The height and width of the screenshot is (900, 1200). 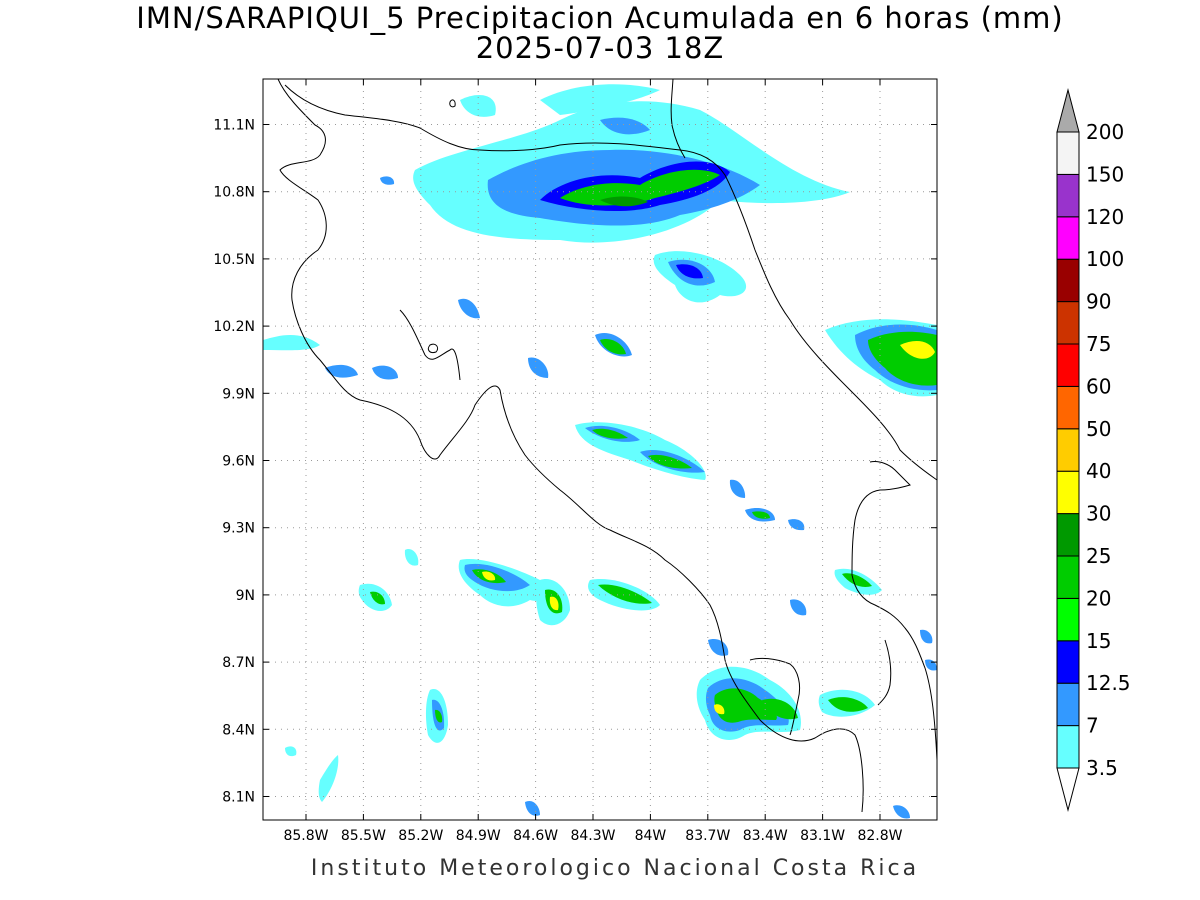 I want to click on colorbar-label: 100, so click(x=1105, y=259).